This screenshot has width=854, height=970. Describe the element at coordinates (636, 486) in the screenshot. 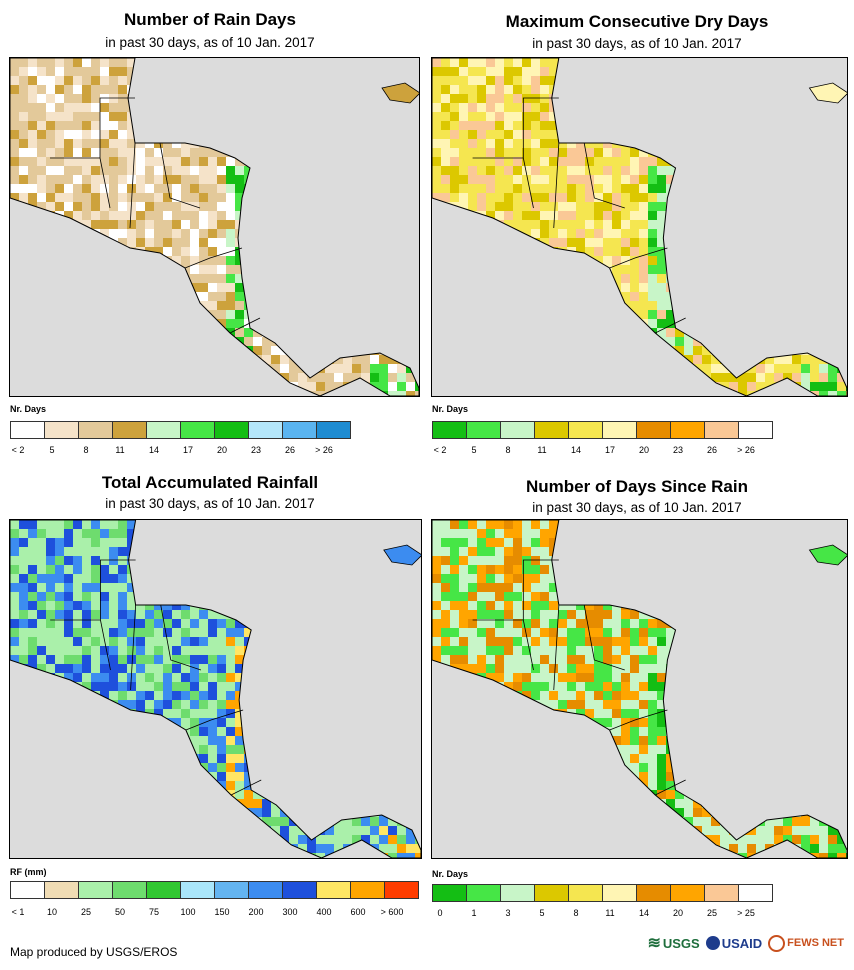

I see `panel-title: Number of Days Since Rain` at that location.